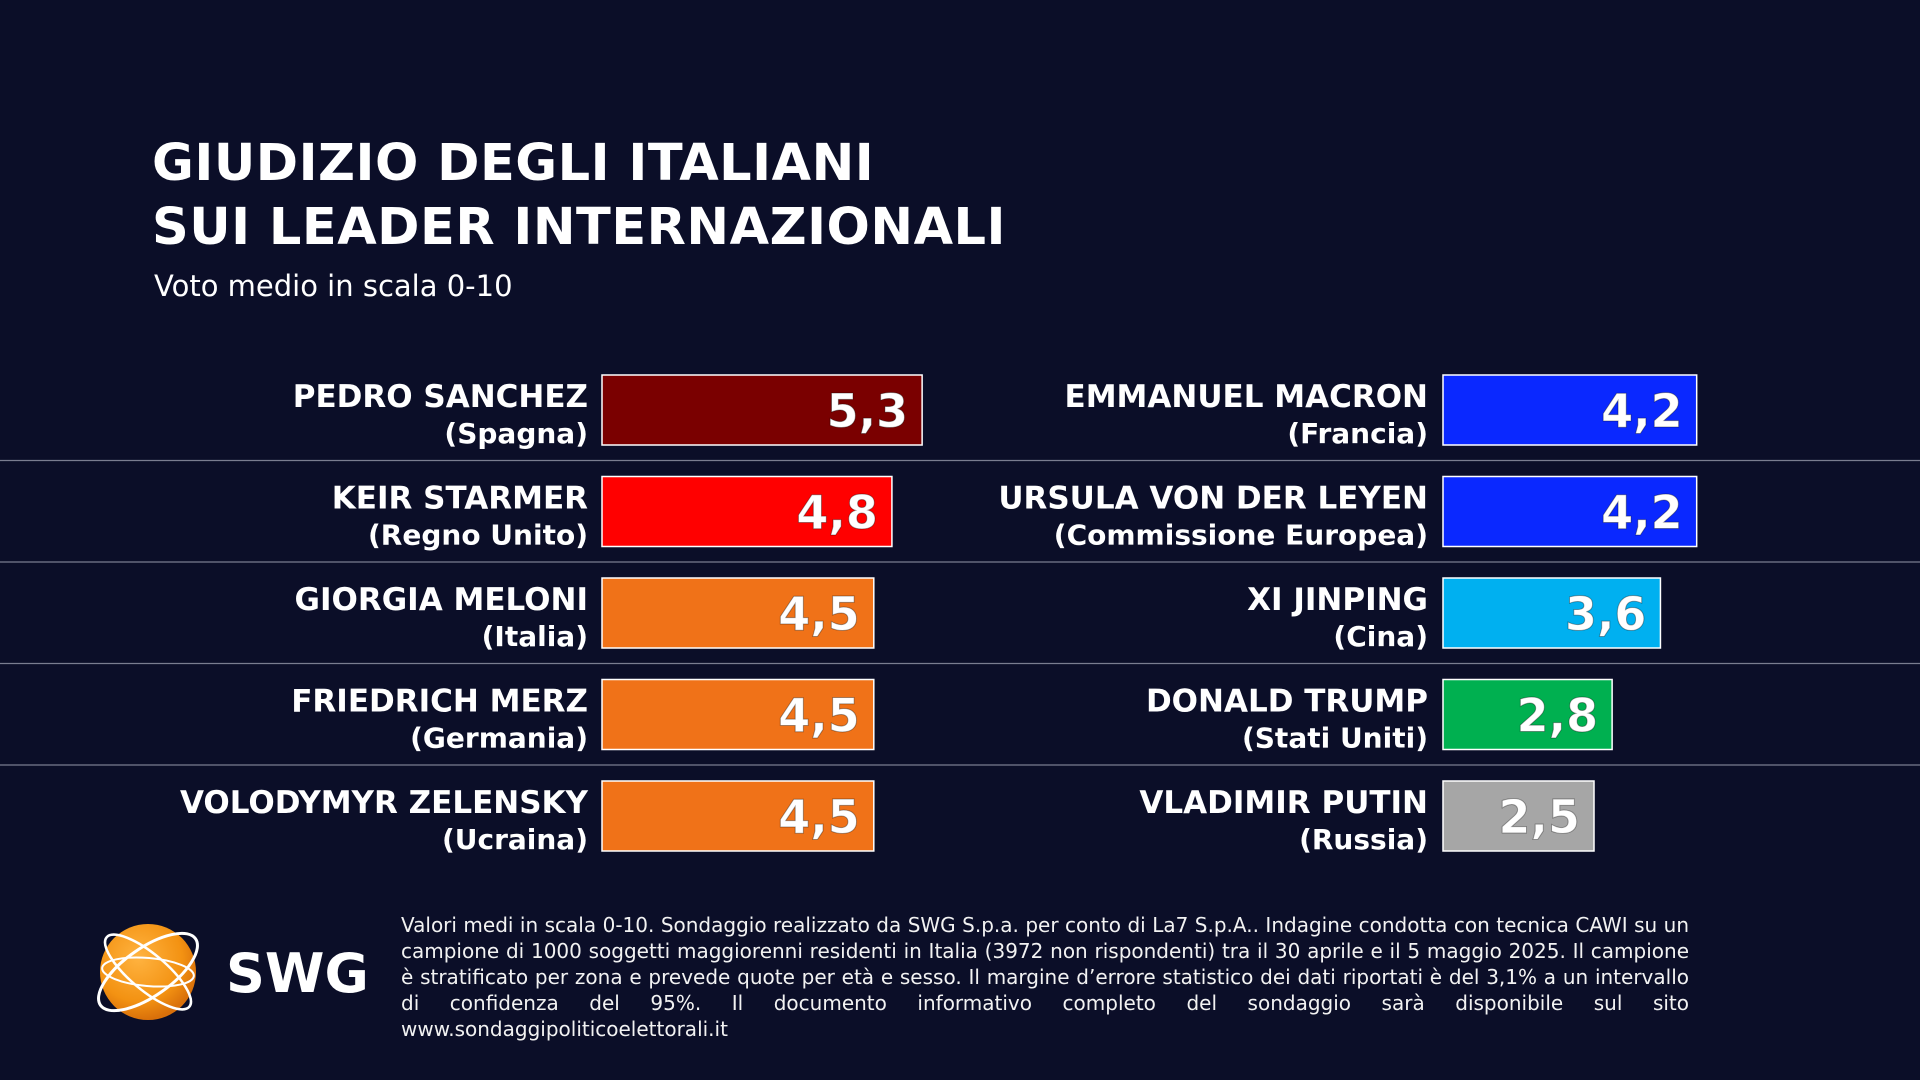 This screenshot has height=1080, width=1920. Describe the element at coordinates (439, 702) in the screenshot. I see `leader-name: FRIEDRICH MERZ` at that location.